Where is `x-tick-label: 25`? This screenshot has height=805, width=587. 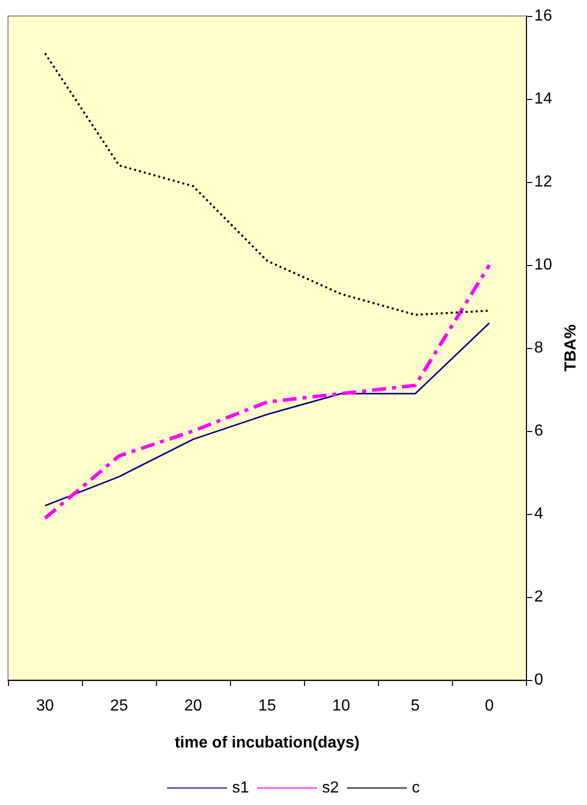 x-tick-label: 25 is located at coordinates (119, 706).